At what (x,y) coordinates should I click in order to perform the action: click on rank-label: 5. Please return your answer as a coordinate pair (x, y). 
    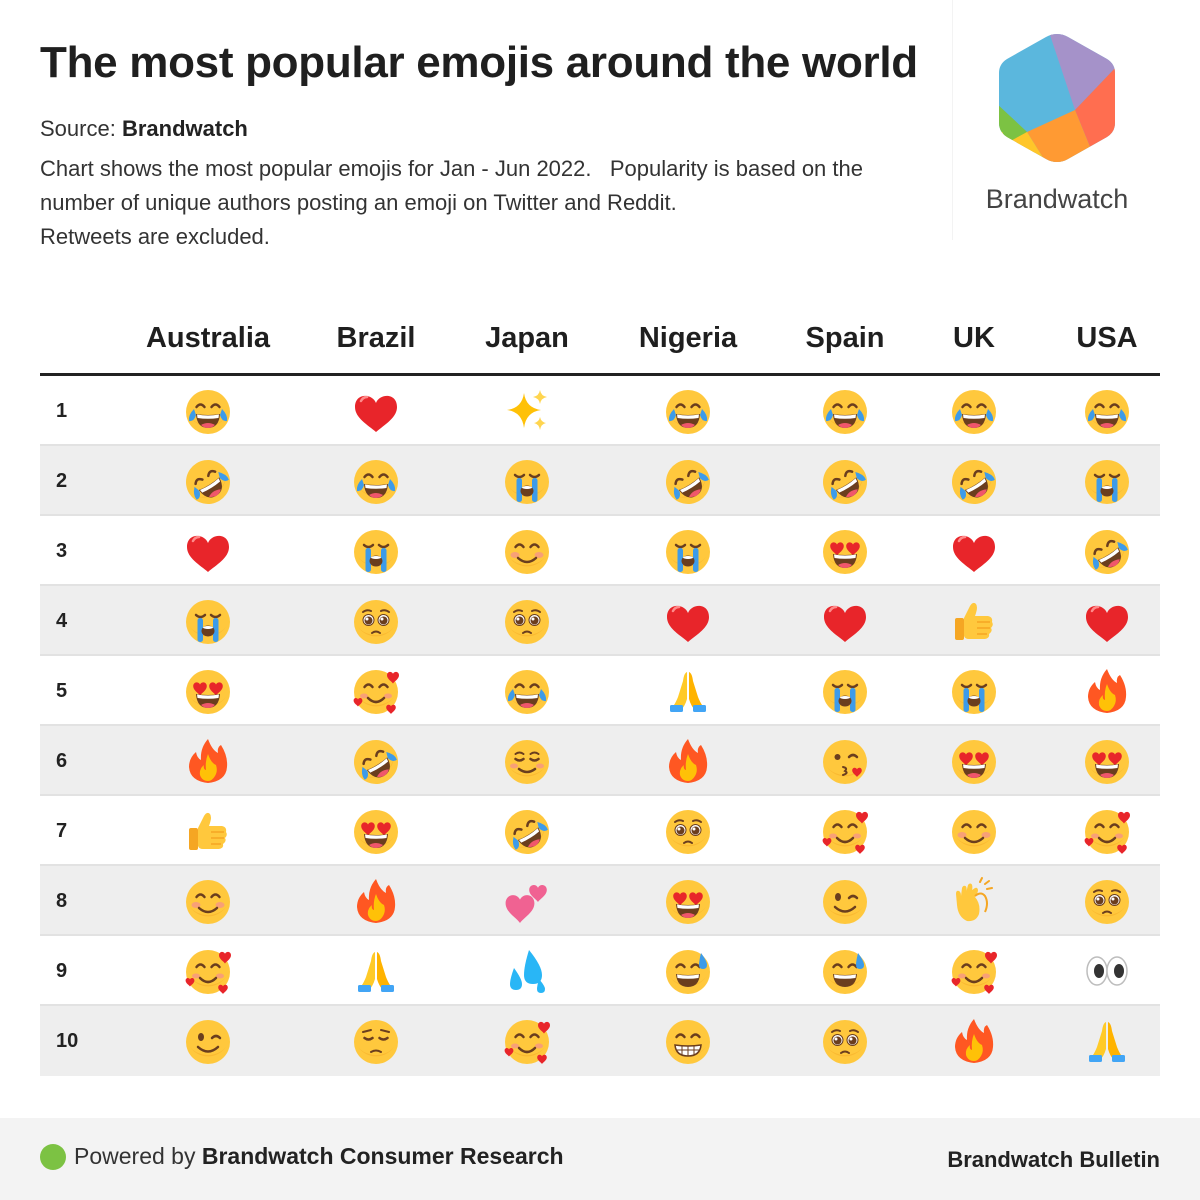
    Looking at the image, I should click on (62, 691).